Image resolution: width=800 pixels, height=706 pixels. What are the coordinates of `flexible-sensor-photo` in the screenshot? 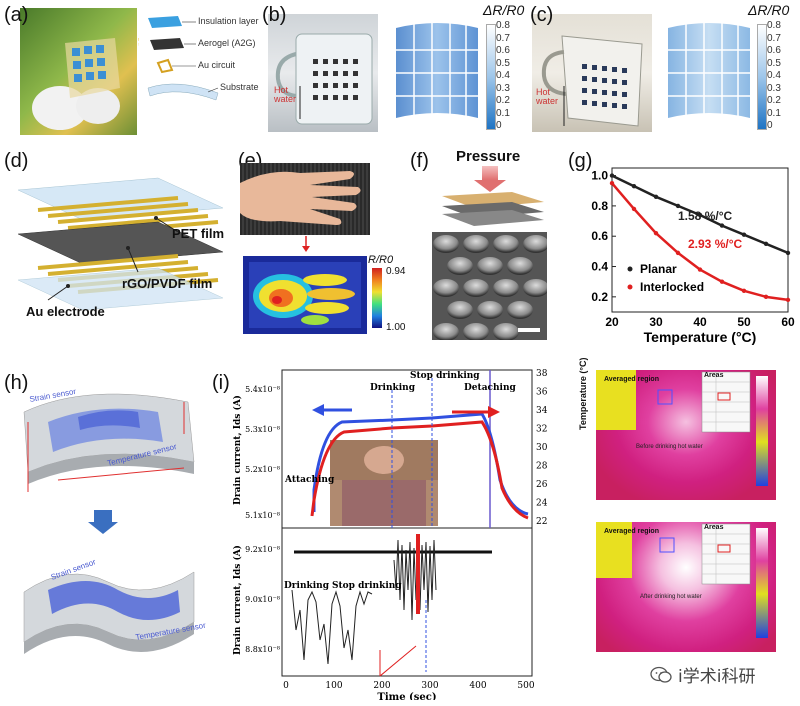 It's located at (76, 84).